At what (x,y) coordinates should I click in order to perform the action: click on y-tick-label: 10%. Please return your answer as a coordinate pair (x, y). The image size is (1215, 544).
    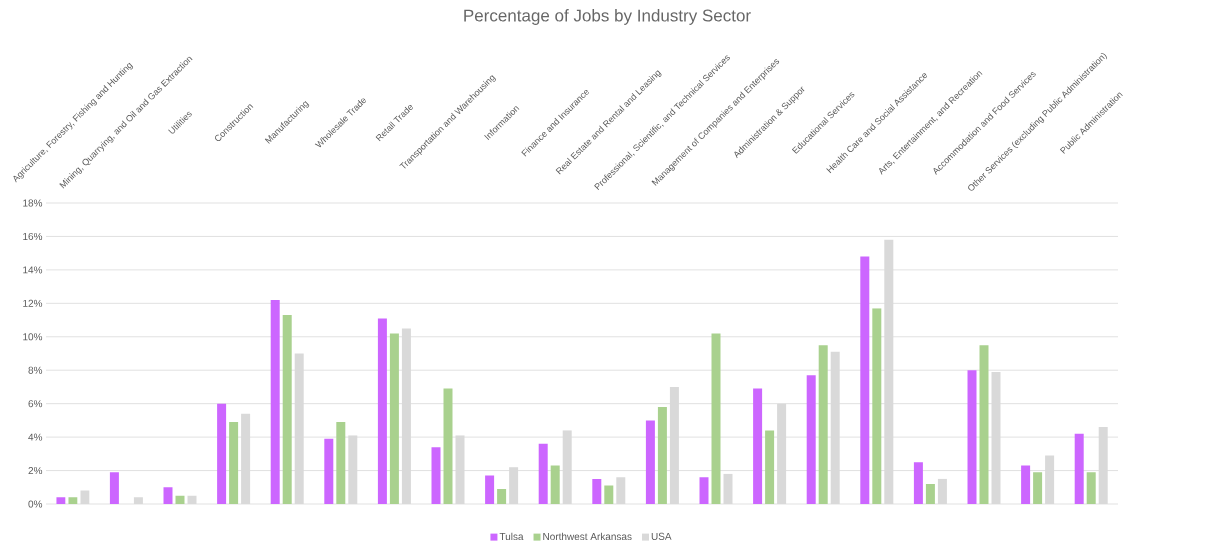
    Looking at the image, I should click on (33, 337).